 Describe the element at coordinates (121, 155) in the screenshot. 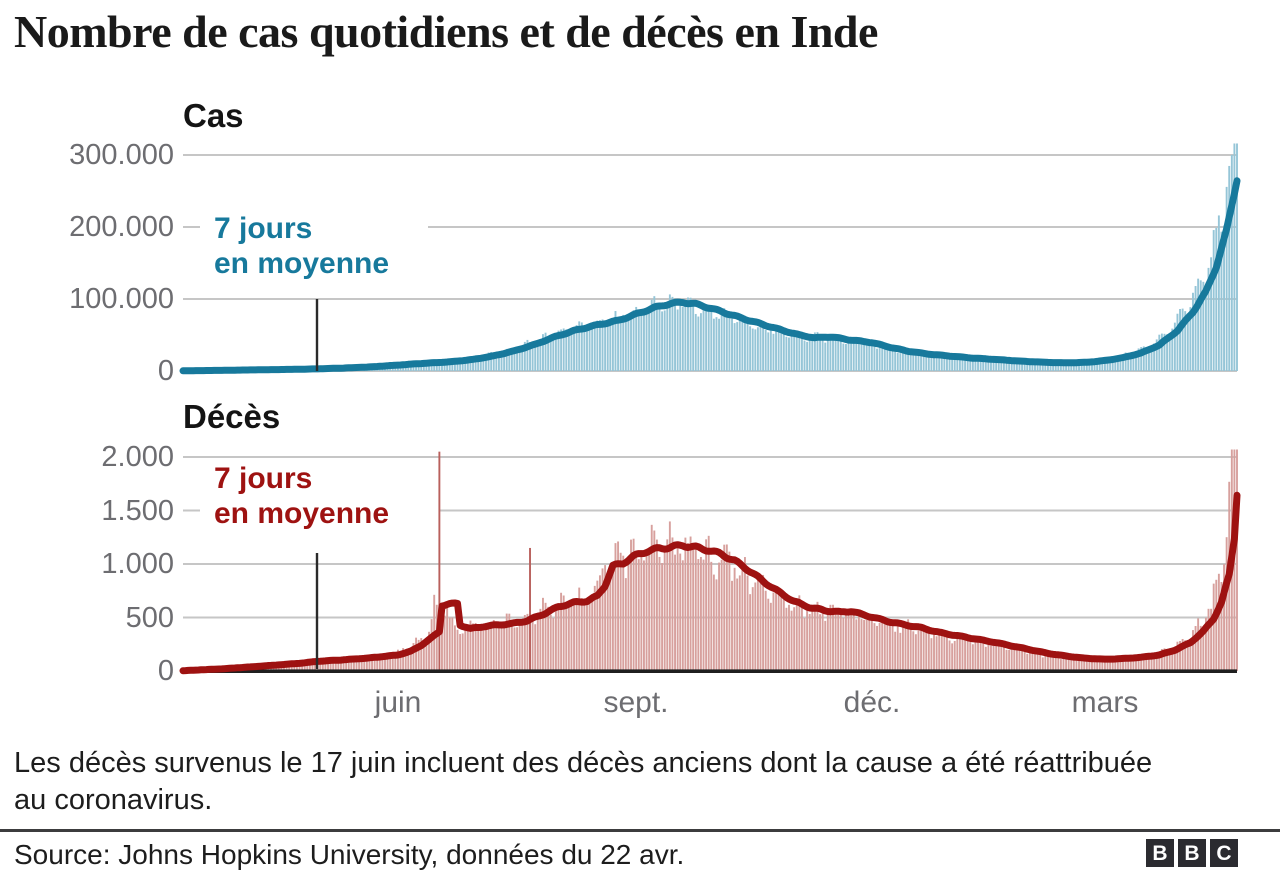

I see `cases-ytick: 300.000` at that location.